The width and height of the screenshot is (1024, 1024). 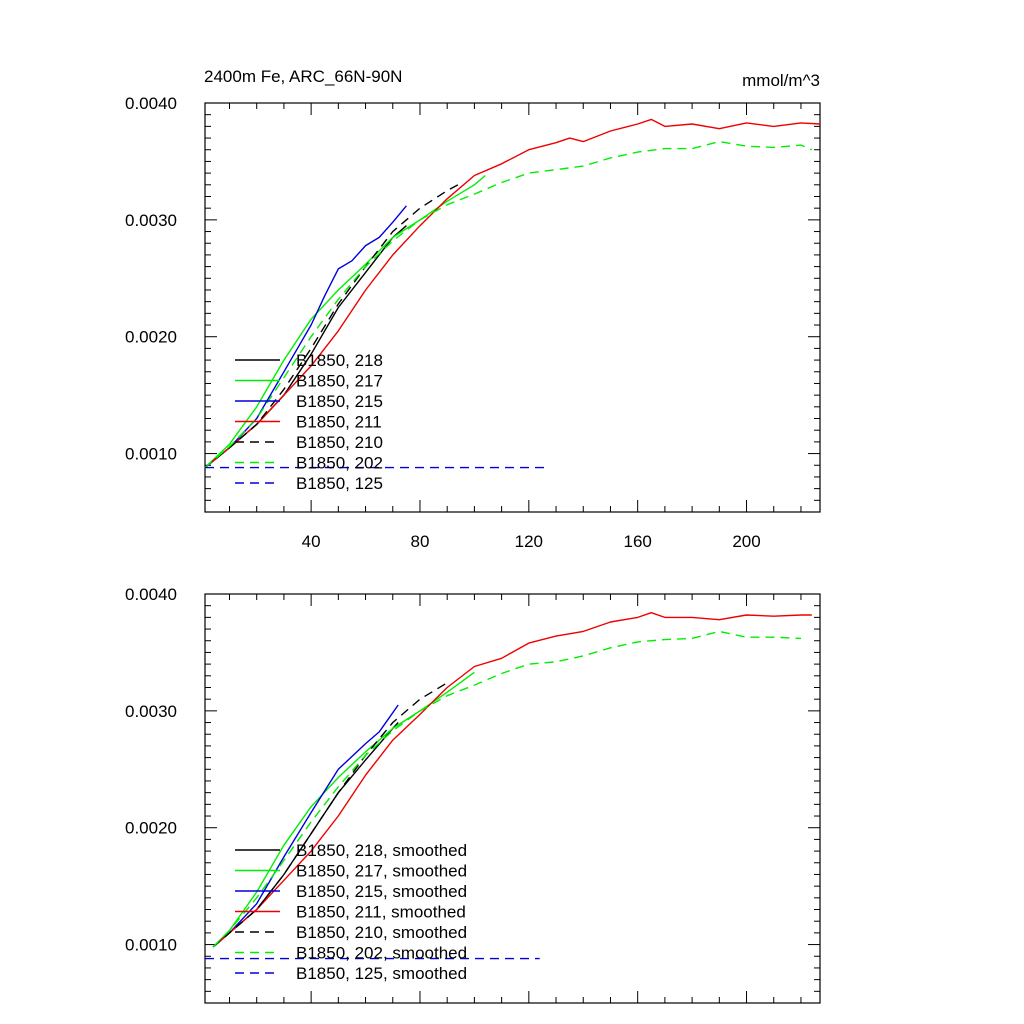 What do you see at coordinates (339, 401) in the screenshot?
I see `legend-label: B1850, 215` at bounding box center [339, 401].